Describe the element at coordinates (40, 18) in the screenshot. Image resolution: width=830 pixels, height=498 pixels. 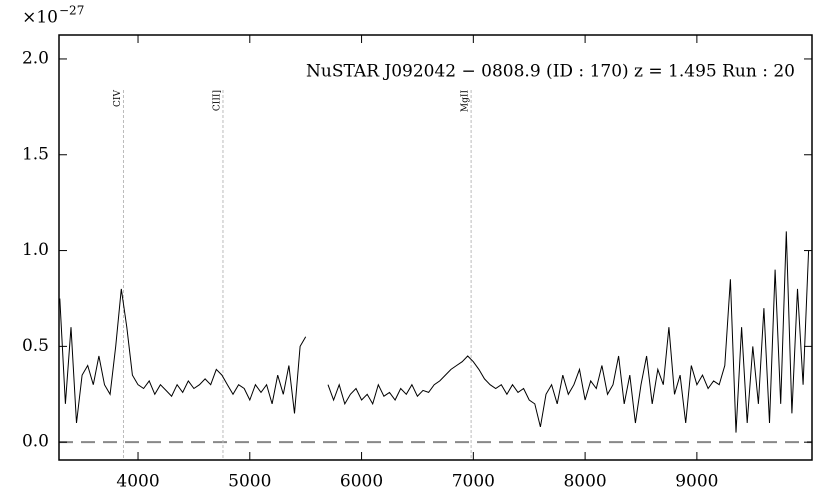
I see `offset-label: ×10` at that location.